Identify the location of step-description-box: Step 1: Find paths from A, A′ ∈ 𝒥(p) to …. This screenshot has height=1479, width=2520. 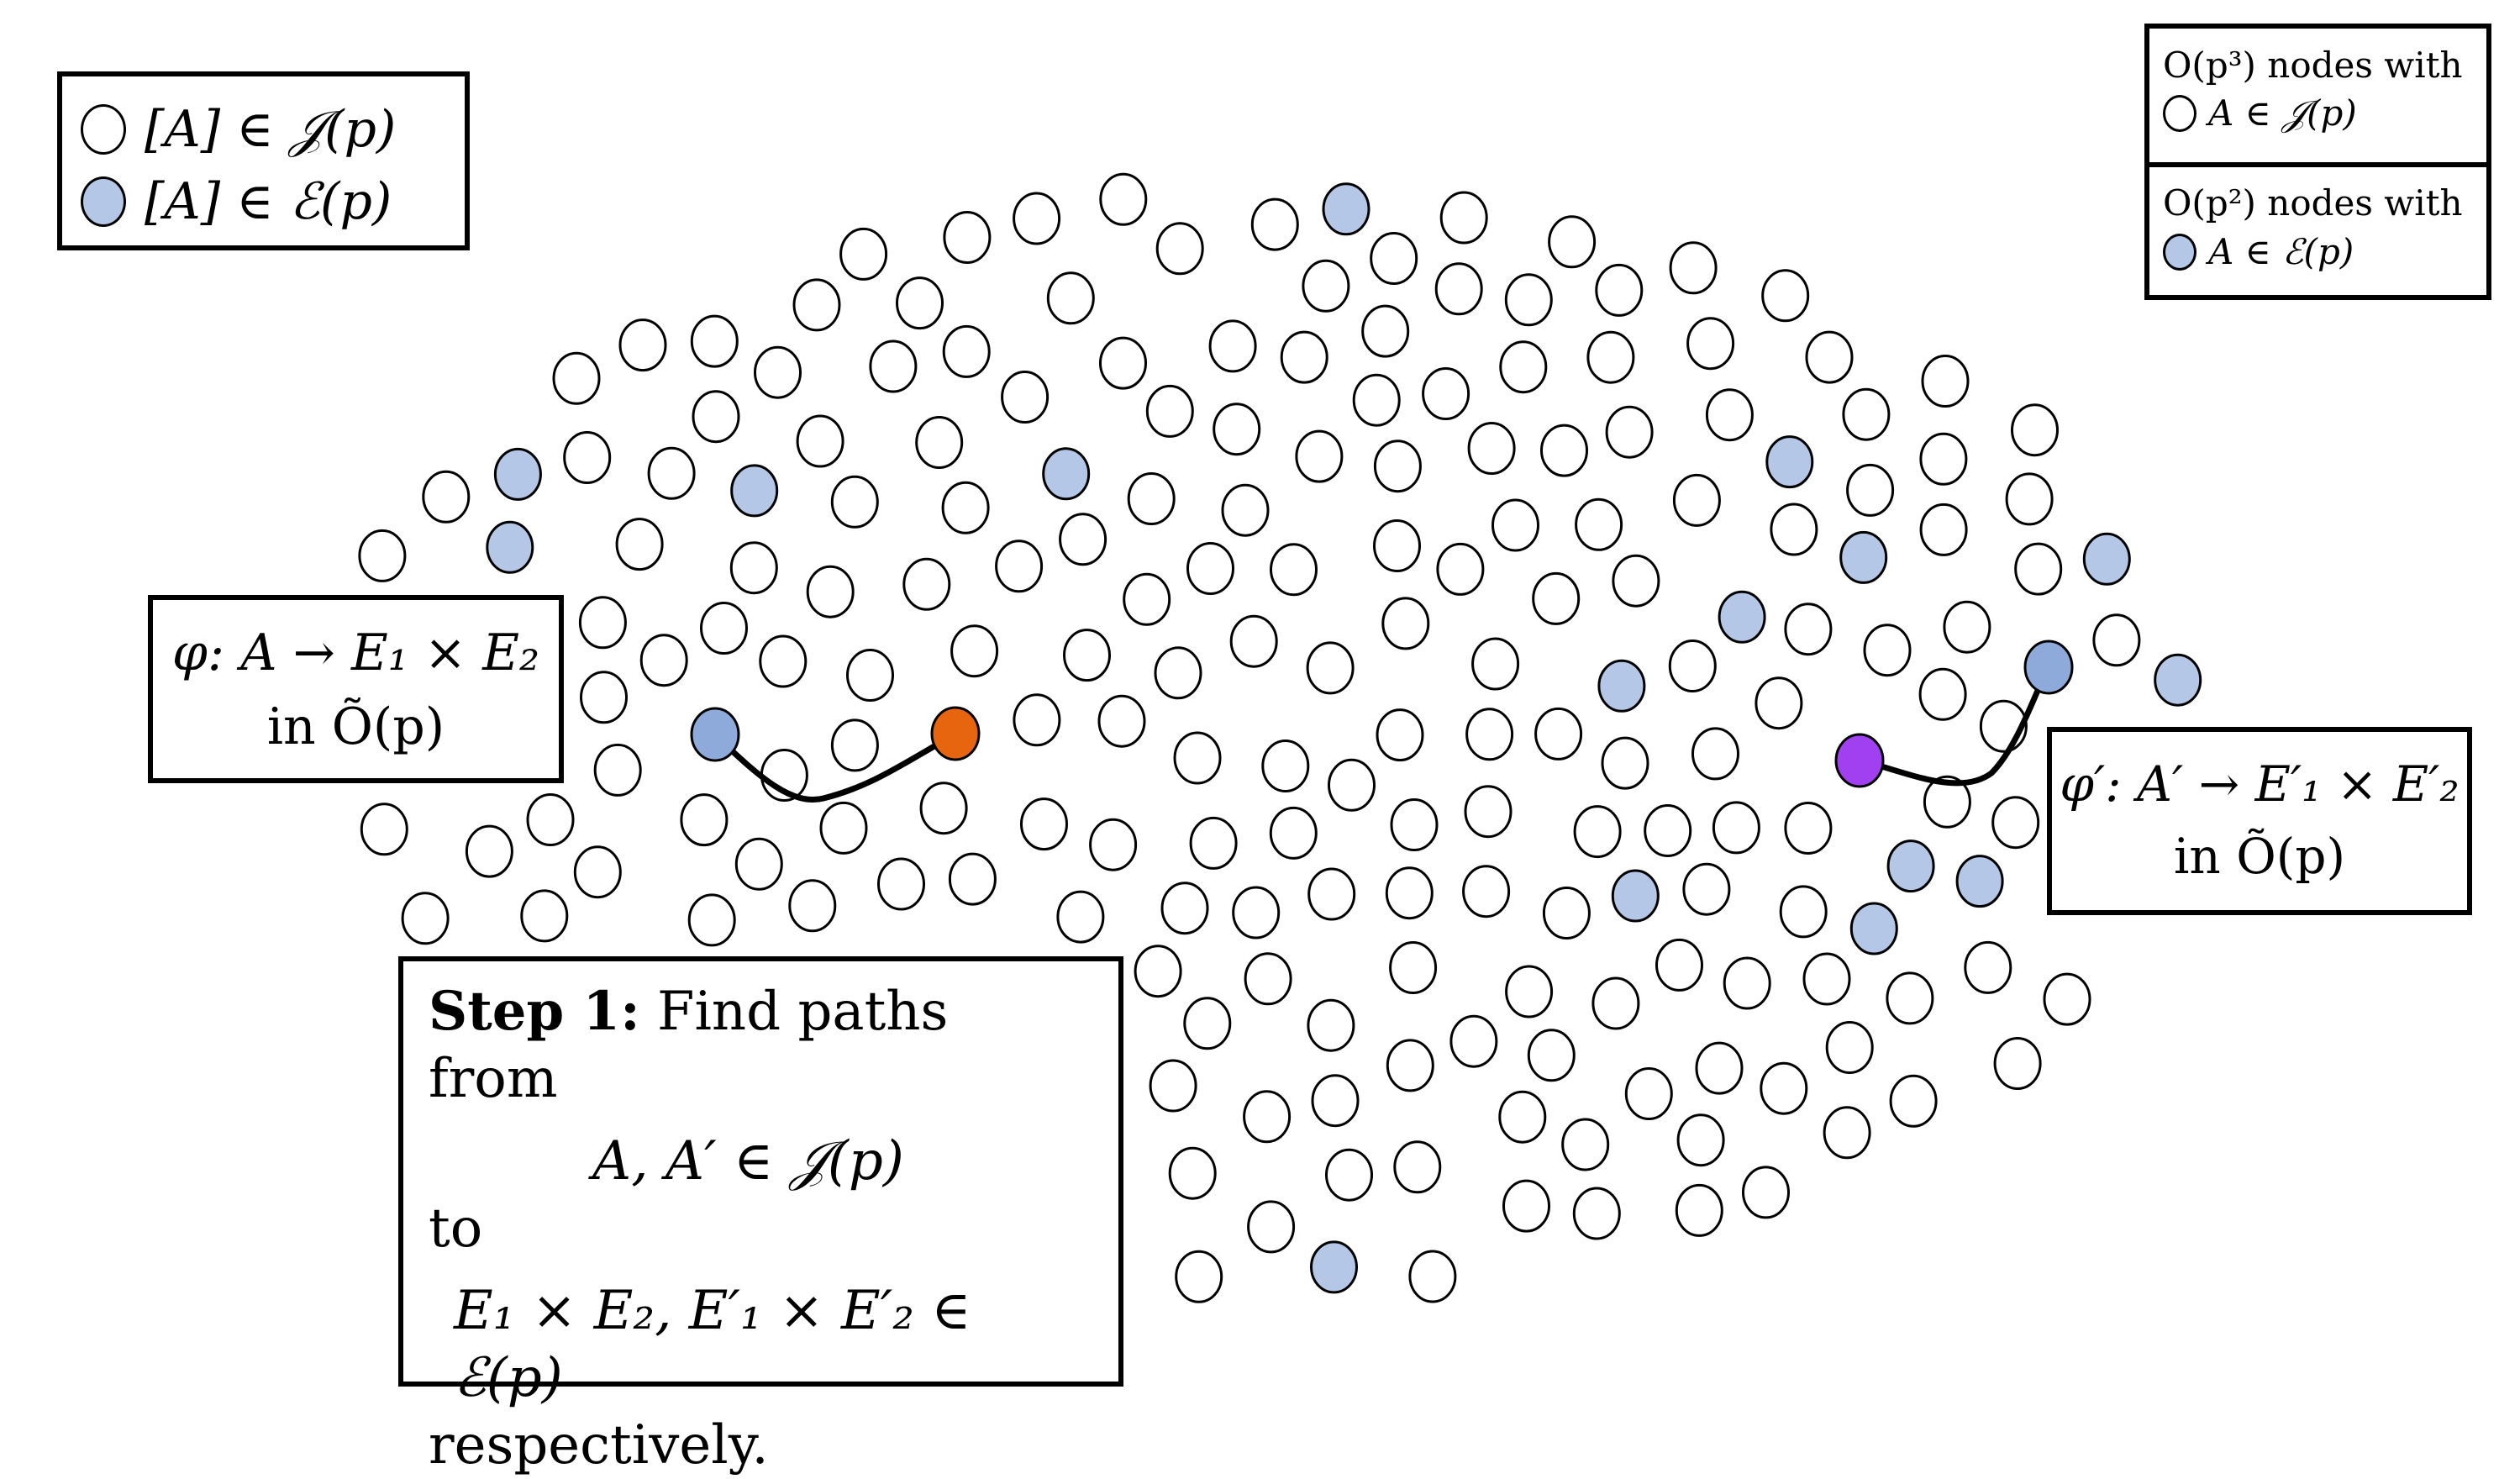
(760, 1216).